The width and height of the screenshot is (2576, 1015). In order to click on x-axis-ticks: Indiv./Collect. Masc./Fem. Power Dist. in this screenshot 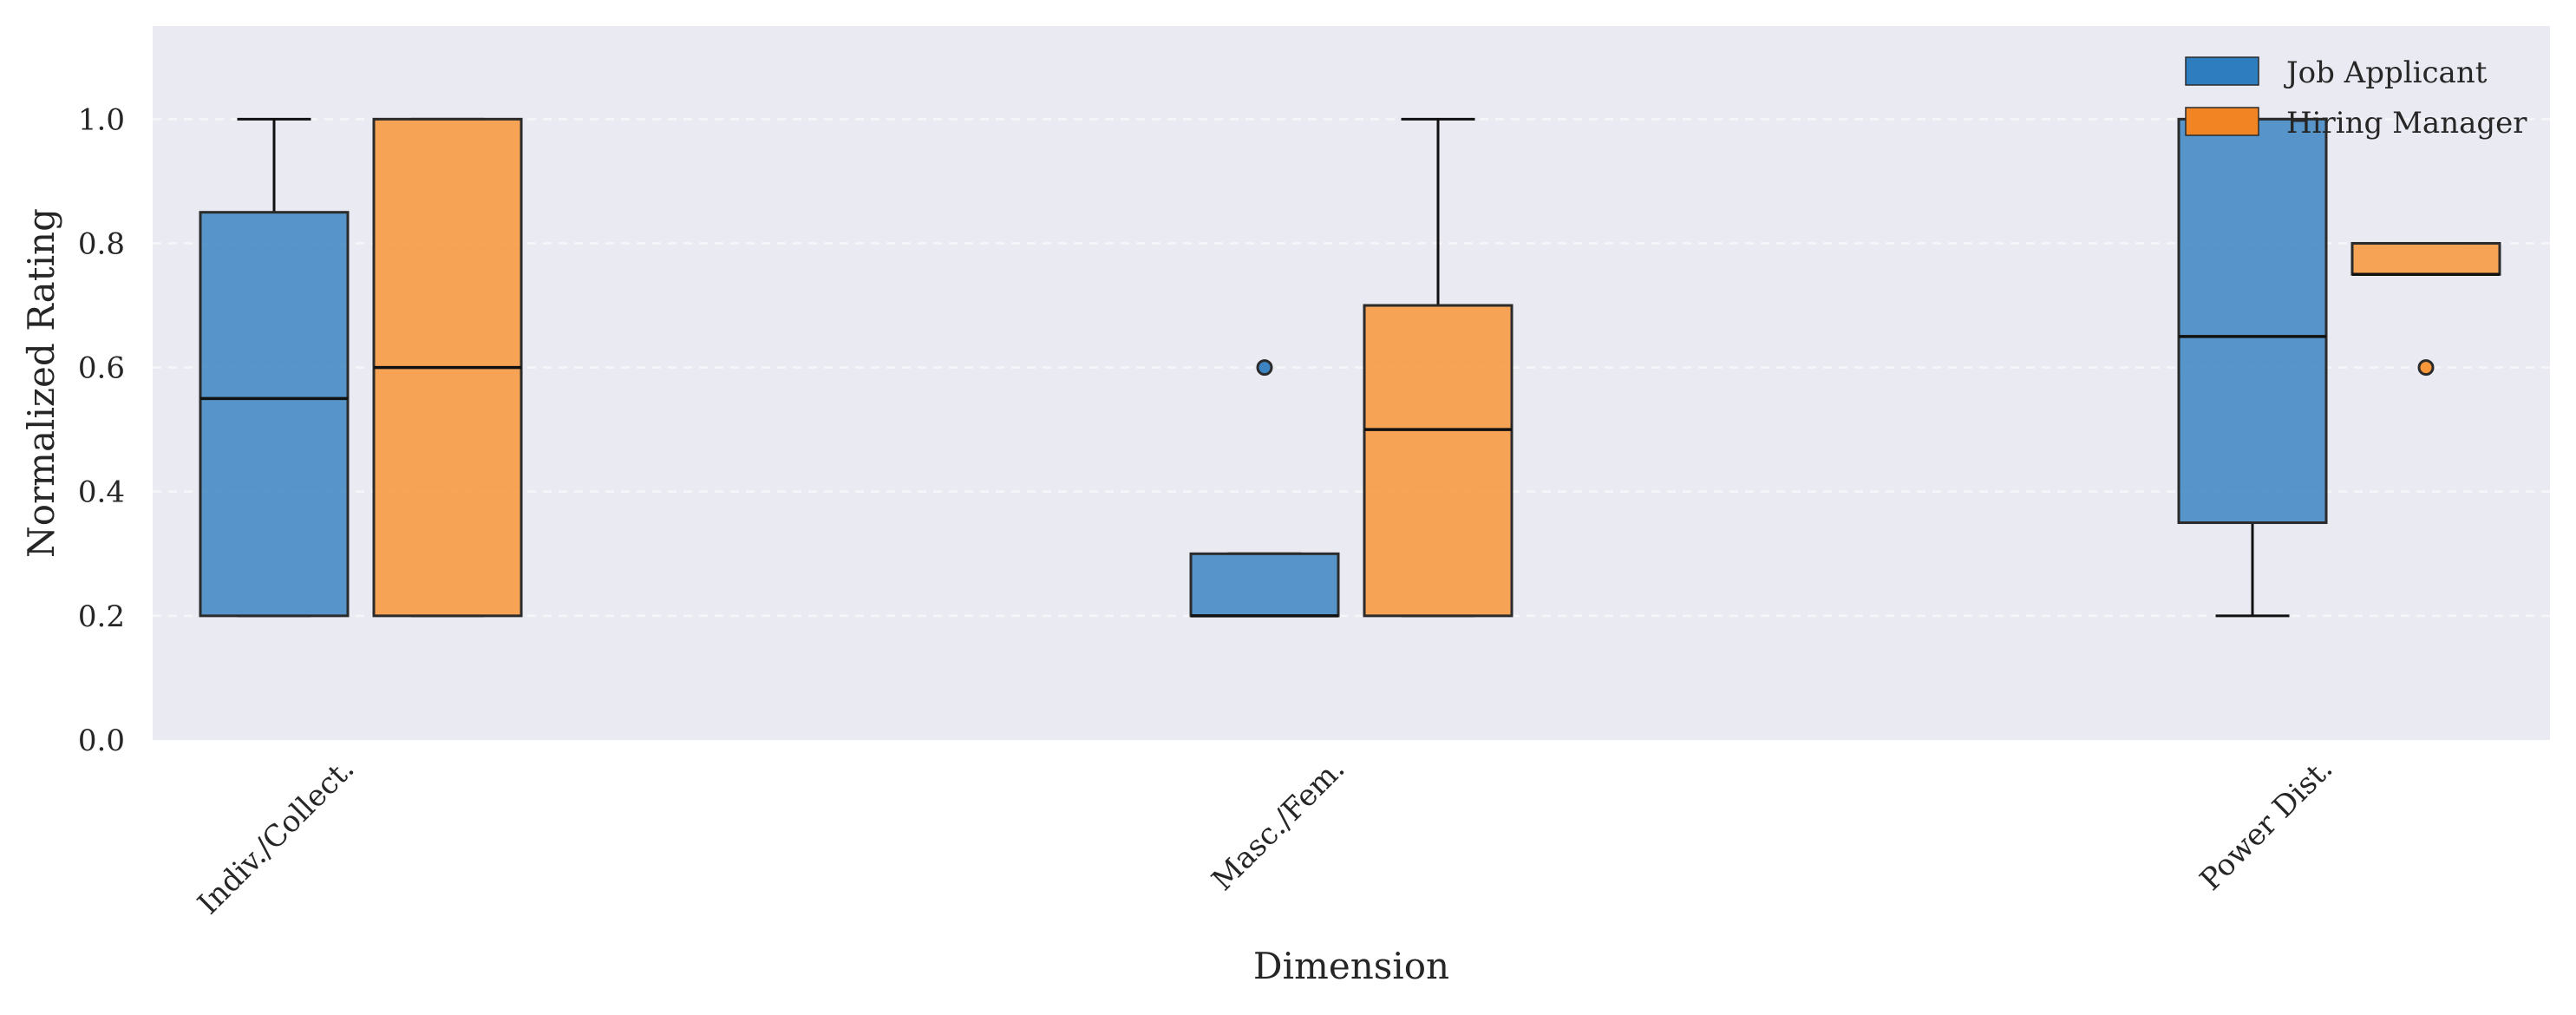, I will do `click(1265, 836)`.